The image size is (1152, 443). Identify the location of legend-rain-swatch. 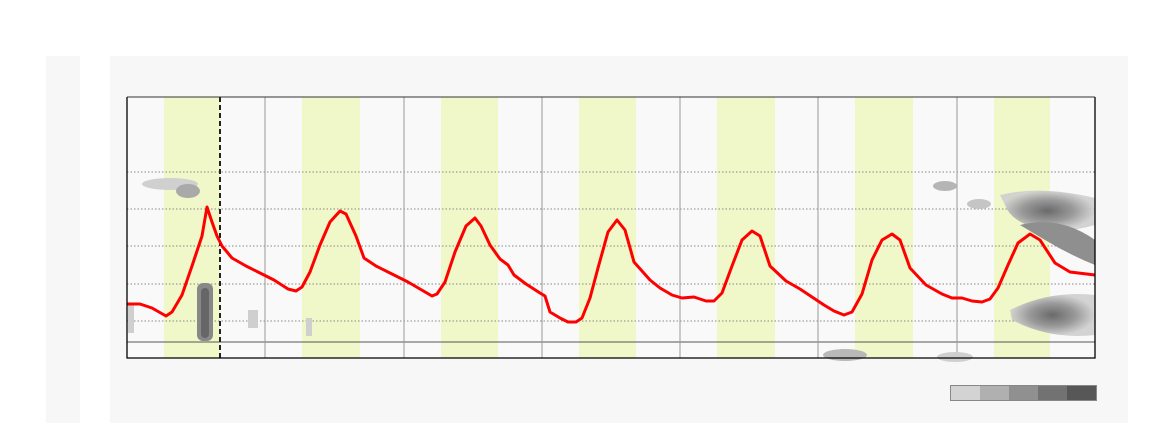
(143, 395).